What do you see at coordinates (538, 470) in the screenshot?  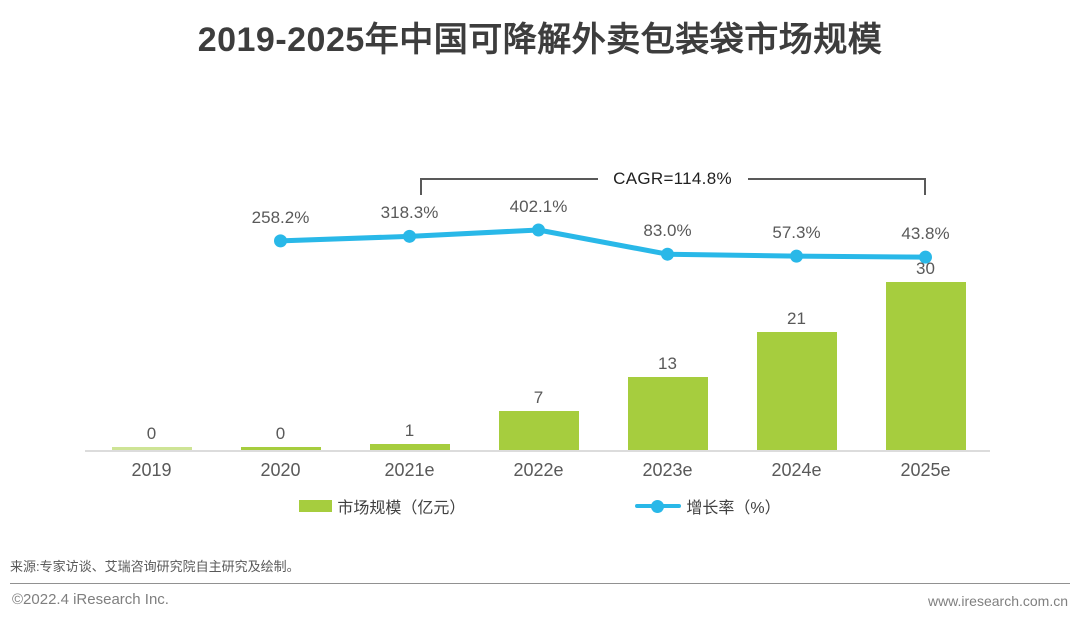 I see `x-axis-label-2022e: 2022e` at bounding box center [538, 470].